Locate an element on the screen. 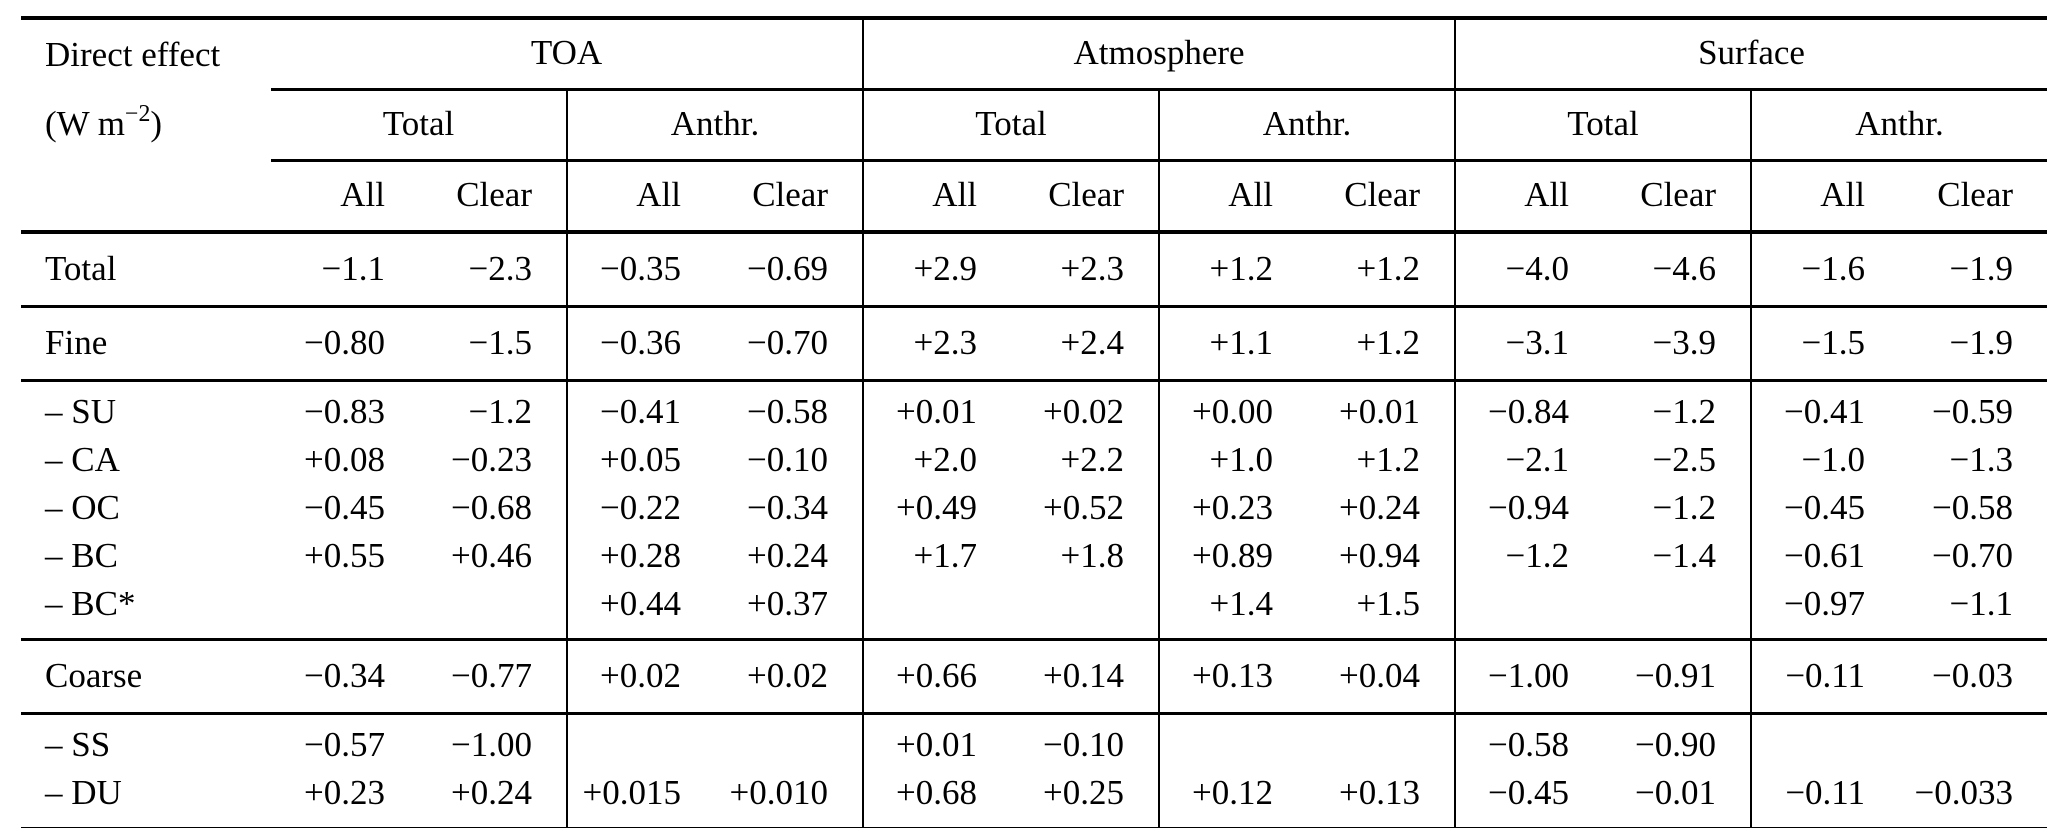  subgroup-header-total: Total is located at coordinates (1603, 125).